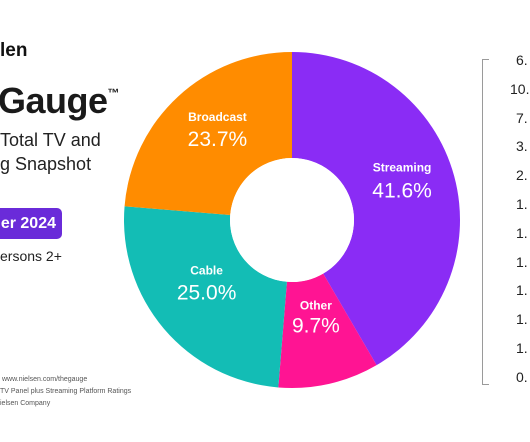 This screenshot has height=442, width=530. I want to click on slice-label-streaming: Streaming, so click(402, 167).